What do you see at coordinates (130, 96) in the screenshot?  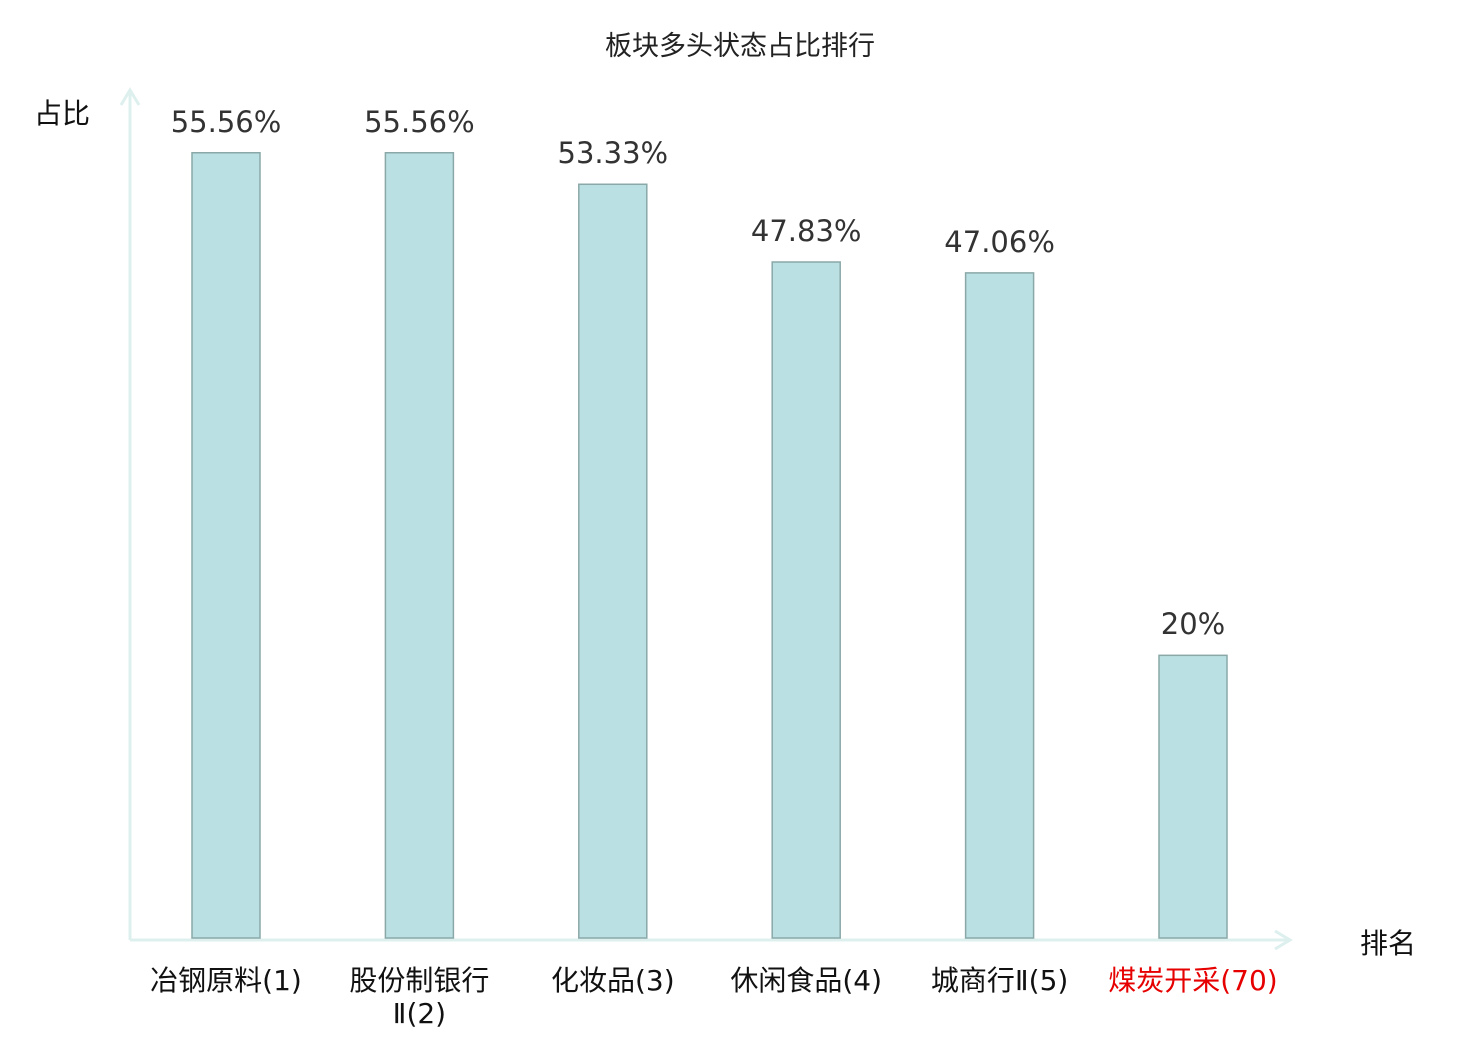 I see `y-axis-arrow` at bounding box center [130, 96].